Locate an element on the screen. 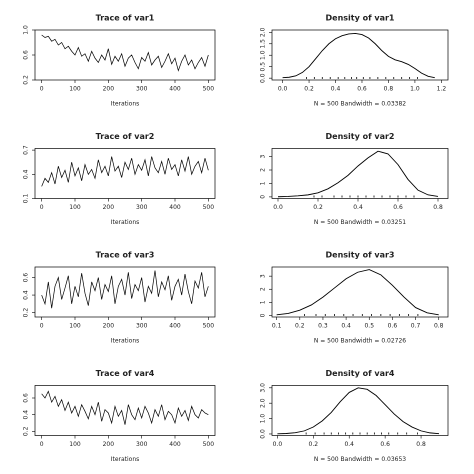 The width and height of the screenshot is (474, 474). y-tick-label: 0.5 is located at coordinates (263, 67).